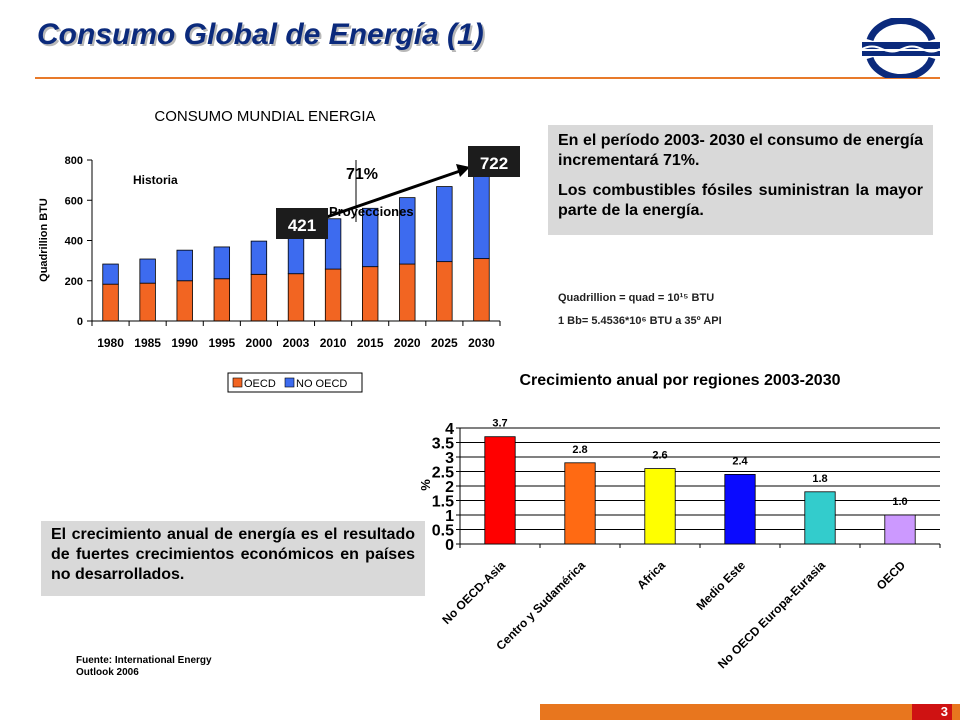  What do you see at coordinates (237, 382) in the screenshot?
I see `legend-swatch-oecd` at bounding box center [237, 382].